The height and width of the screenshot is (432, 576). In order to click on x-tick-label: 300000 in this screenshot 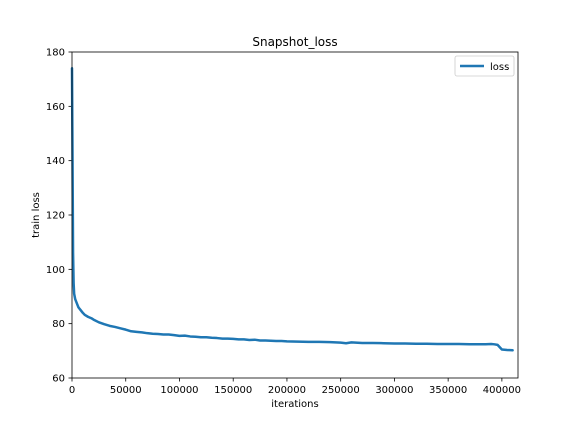, I will do `click(394, 390)`.